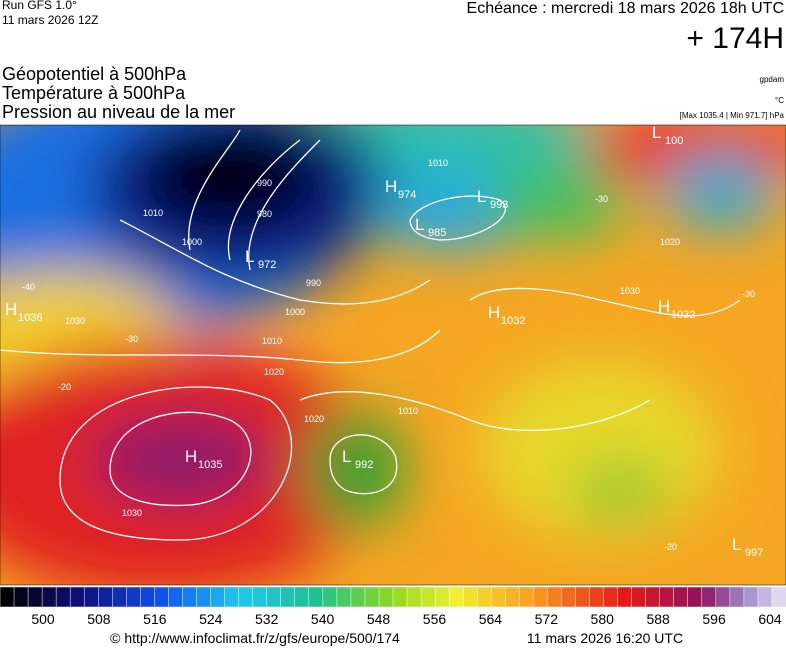 This screenshot has width=786, height=648. Describe the element at coordinates (770, 619) in the screenshot. I see `colorbar-tick-label: 604` at that location.